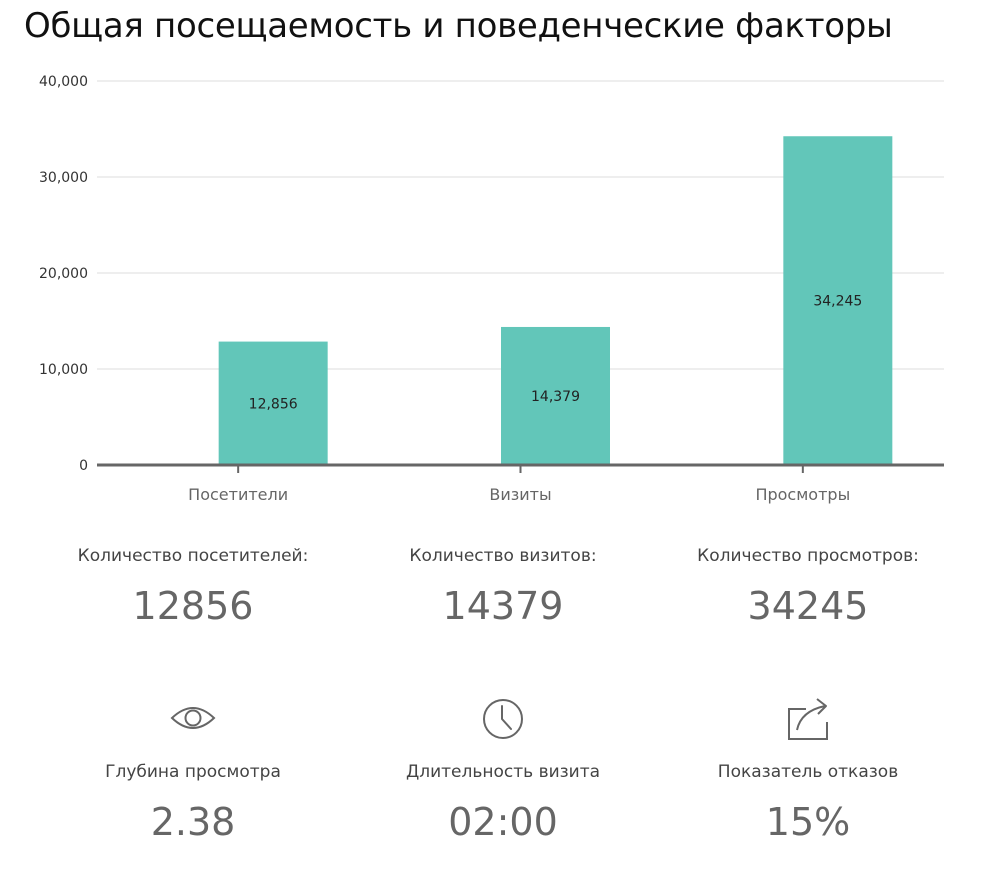 The image size is (1004, 870). I want to click on metric-bounce: Показатель отказов 15%, so click(808, 770).